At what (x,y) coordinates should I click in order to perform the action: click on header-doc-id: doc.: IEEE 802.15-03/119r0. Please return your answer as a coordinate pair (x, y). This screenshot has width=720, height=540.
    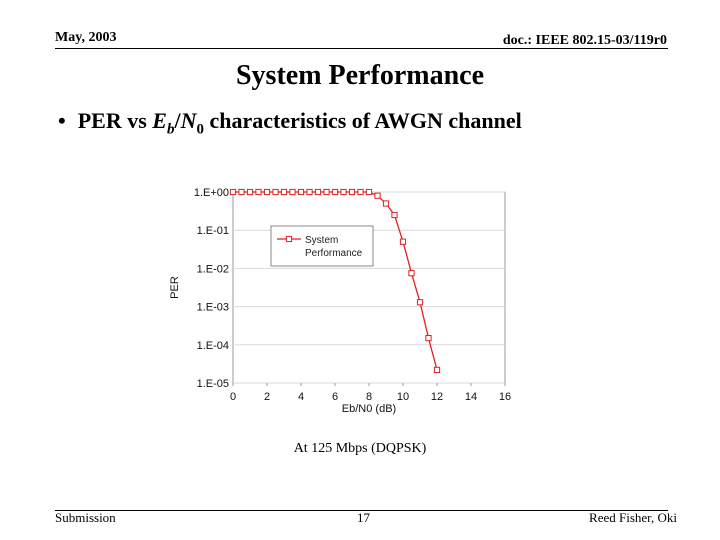
    Looking at the image, I should click on (584, 40).